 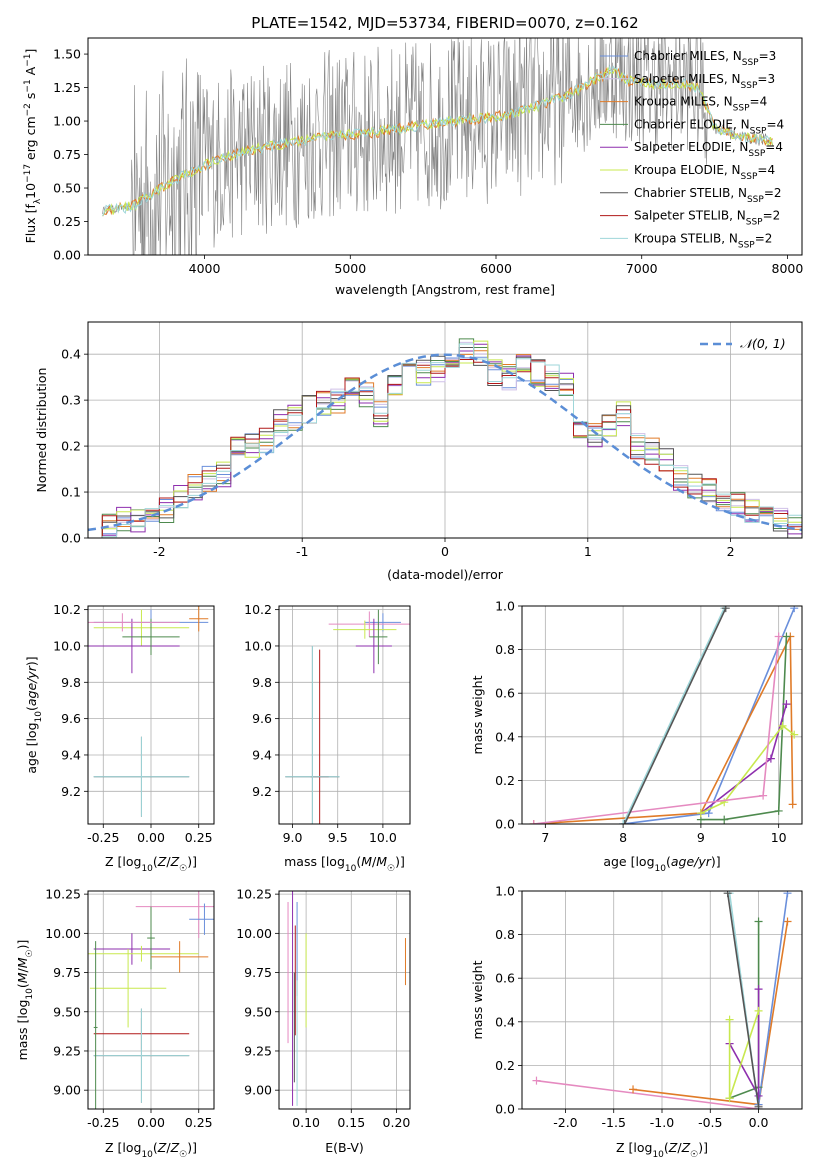 I want to click on label-part: mass [log, so click(x=314, y=861).